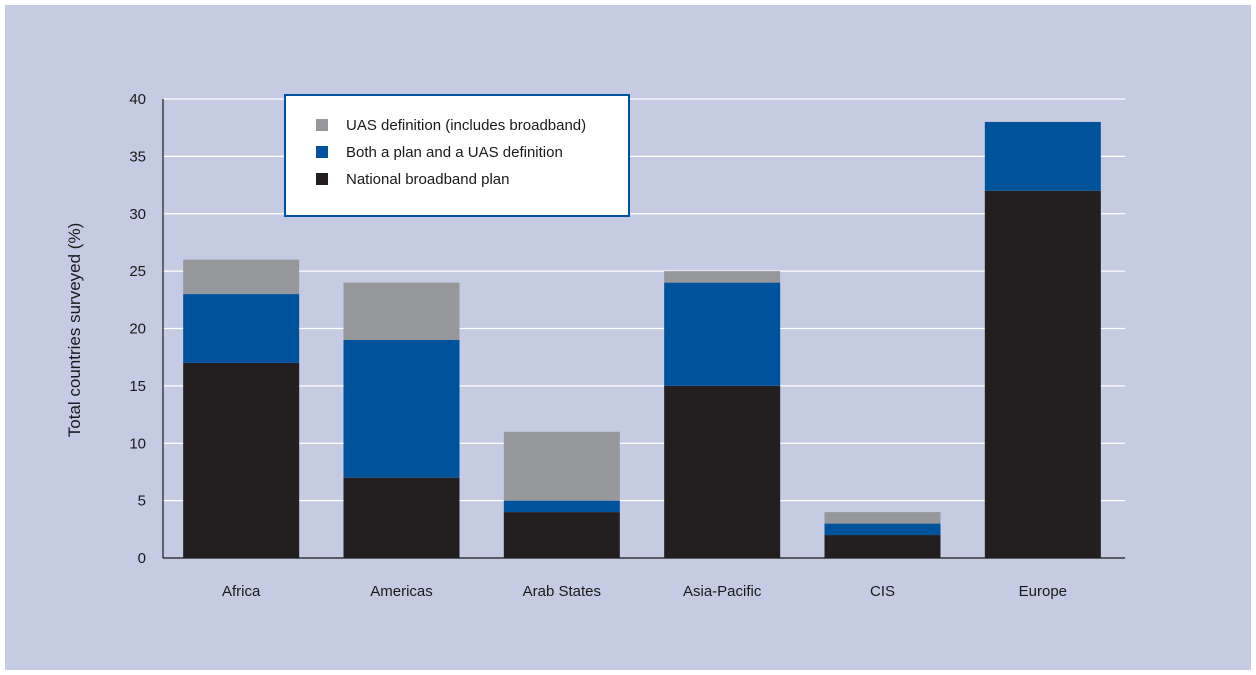 The image size is (1256, 675). I want to click on legend-label: National broadband plan, so click(427, 179).